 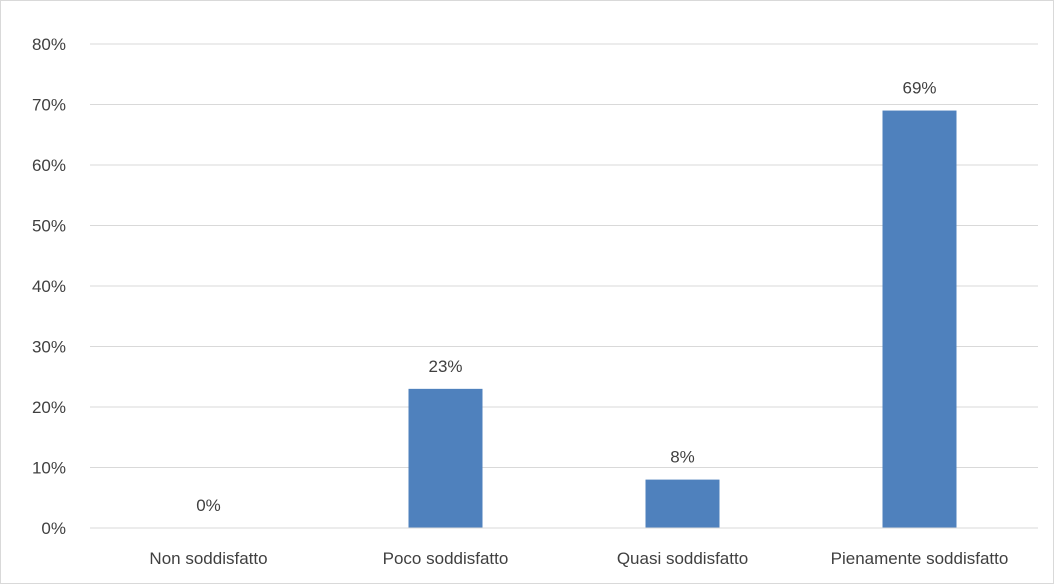 I want to click on category-label: Quasi soddisfatto, so click(x=682, y=558).